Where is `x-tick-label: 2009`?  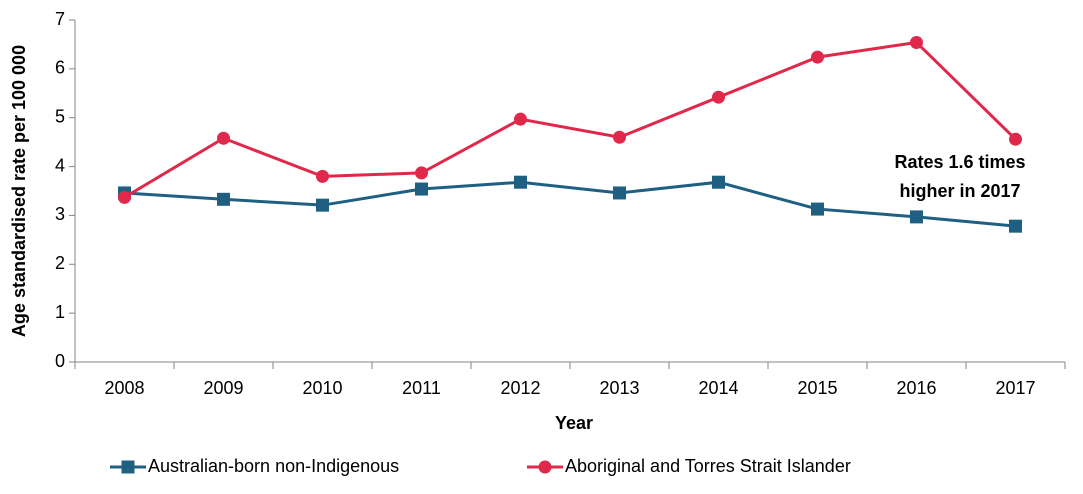
x-tick-label: 2009 is located at coordinates (223, 388).